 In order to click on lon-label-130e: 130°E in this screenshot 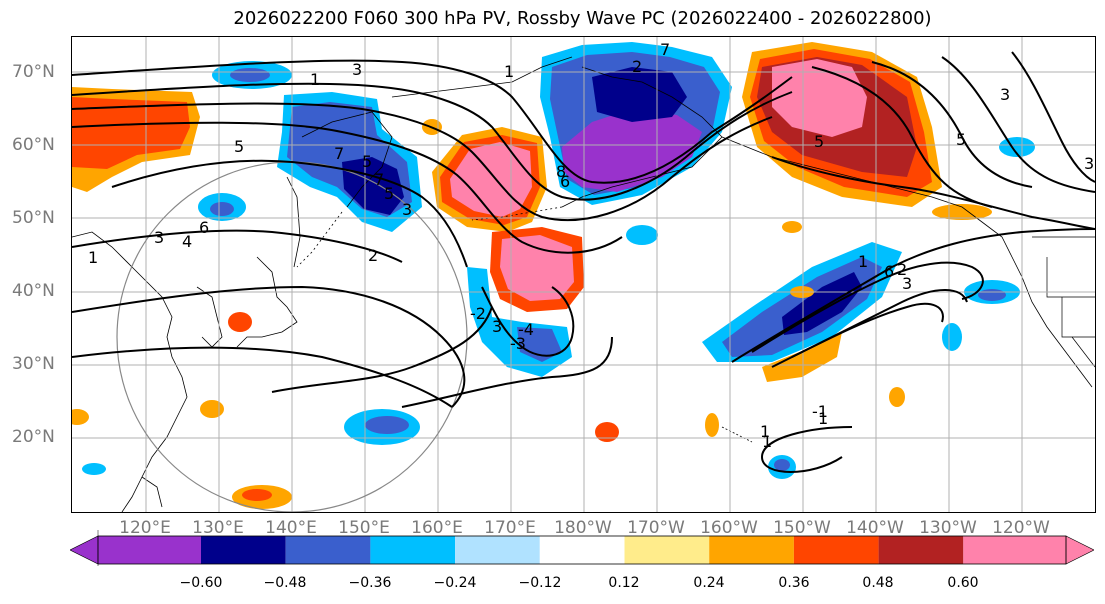, I will do `click(218, 528)`.